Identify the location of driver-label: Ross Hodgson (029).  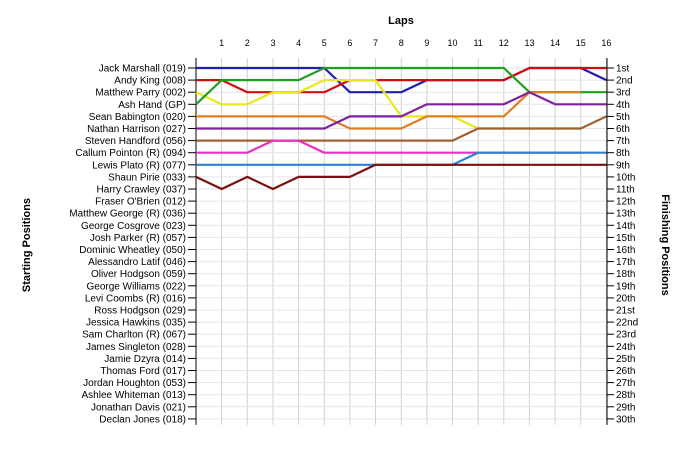
(140, 311).